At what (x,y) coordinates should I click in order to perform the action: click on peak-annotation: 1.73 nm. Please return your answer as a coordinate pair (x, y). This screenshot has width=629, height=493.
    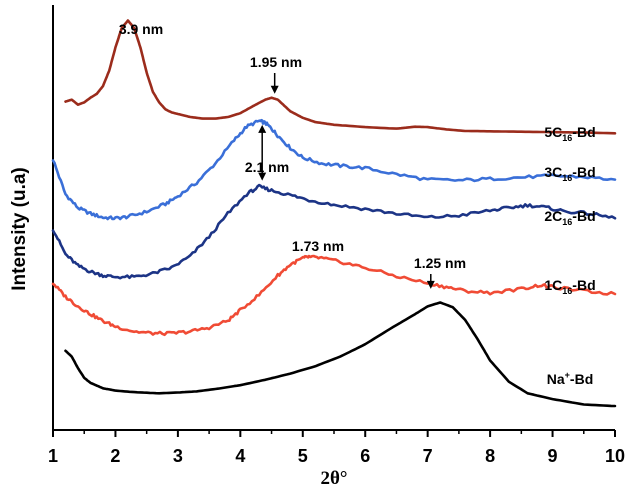
    Looking at the image, I should click on (318, 246).